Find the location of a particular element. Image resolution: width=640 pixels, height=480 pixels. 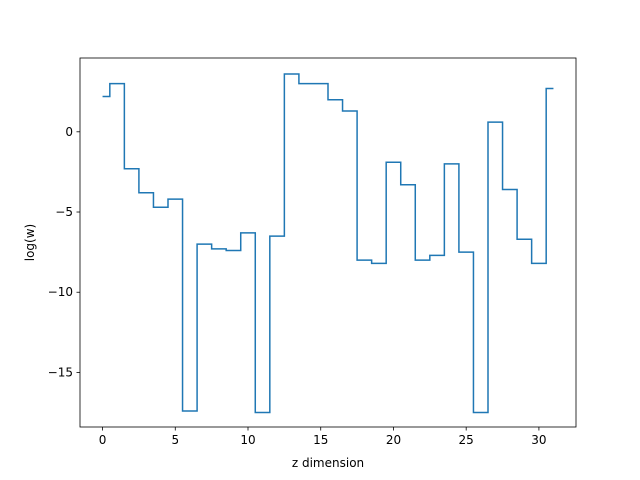

y-tick-label: −5 is located at coordinates (64, 212).